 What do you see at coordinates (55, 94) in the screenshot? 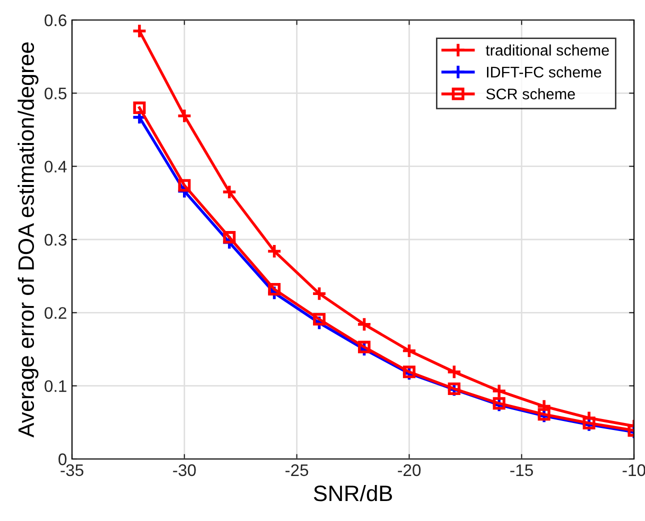
I see `y-tick-label: 0.5` at bounding box center [55, 94].